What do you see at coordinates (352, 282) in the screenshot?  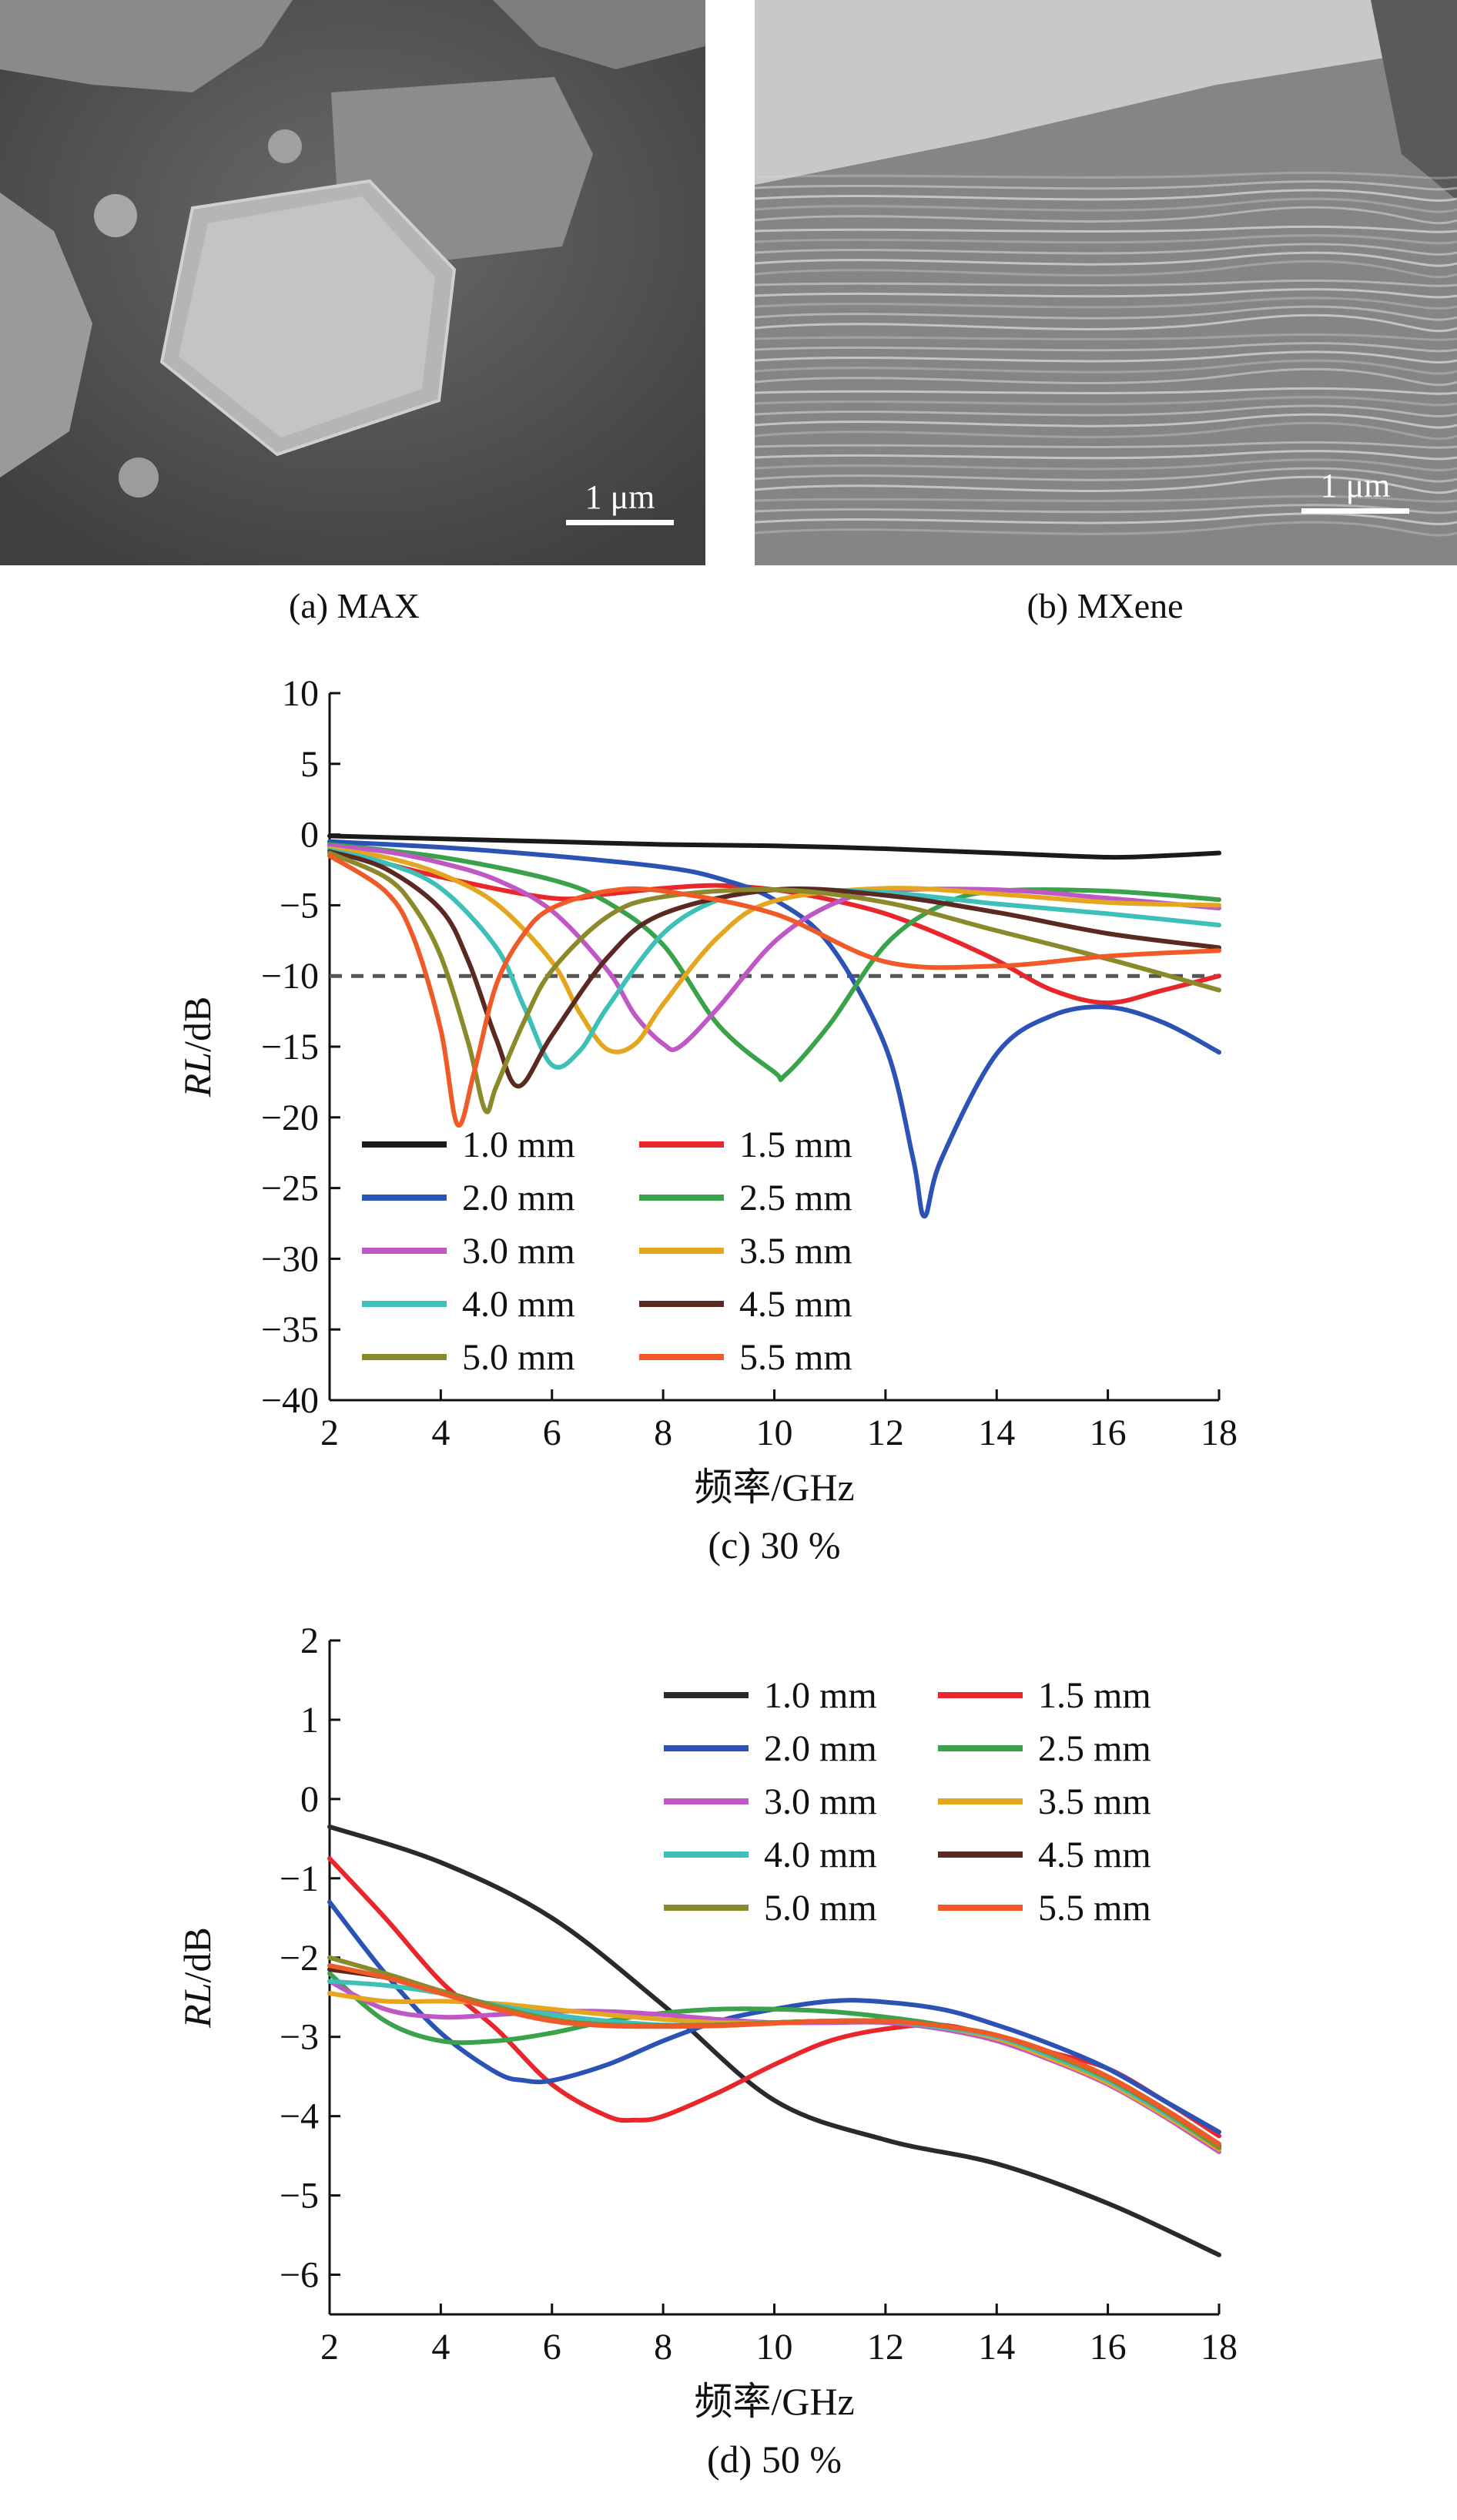 I see `sem-image-max: 1 μm` at bounding box center [352, 282].